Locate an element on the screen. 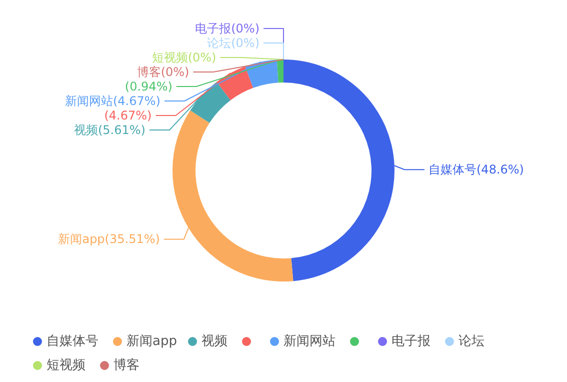 This screenshot has height=382, width=567. legend-label: 新闻网站 is located at coordinates (310, 341).